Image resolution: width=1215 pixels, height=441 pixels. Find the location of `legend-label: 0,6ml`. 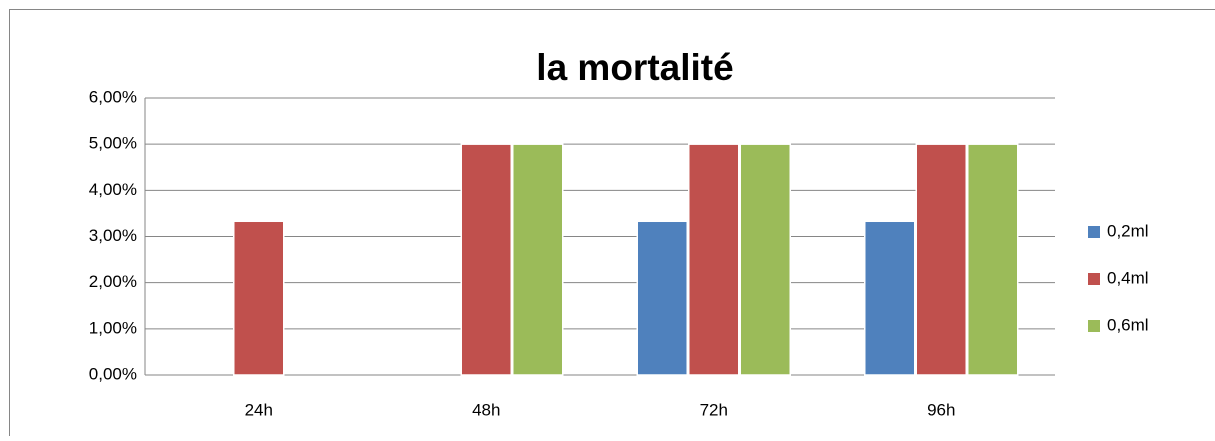

legend-label: 0,6ml is located at coordinates (1128, 324).